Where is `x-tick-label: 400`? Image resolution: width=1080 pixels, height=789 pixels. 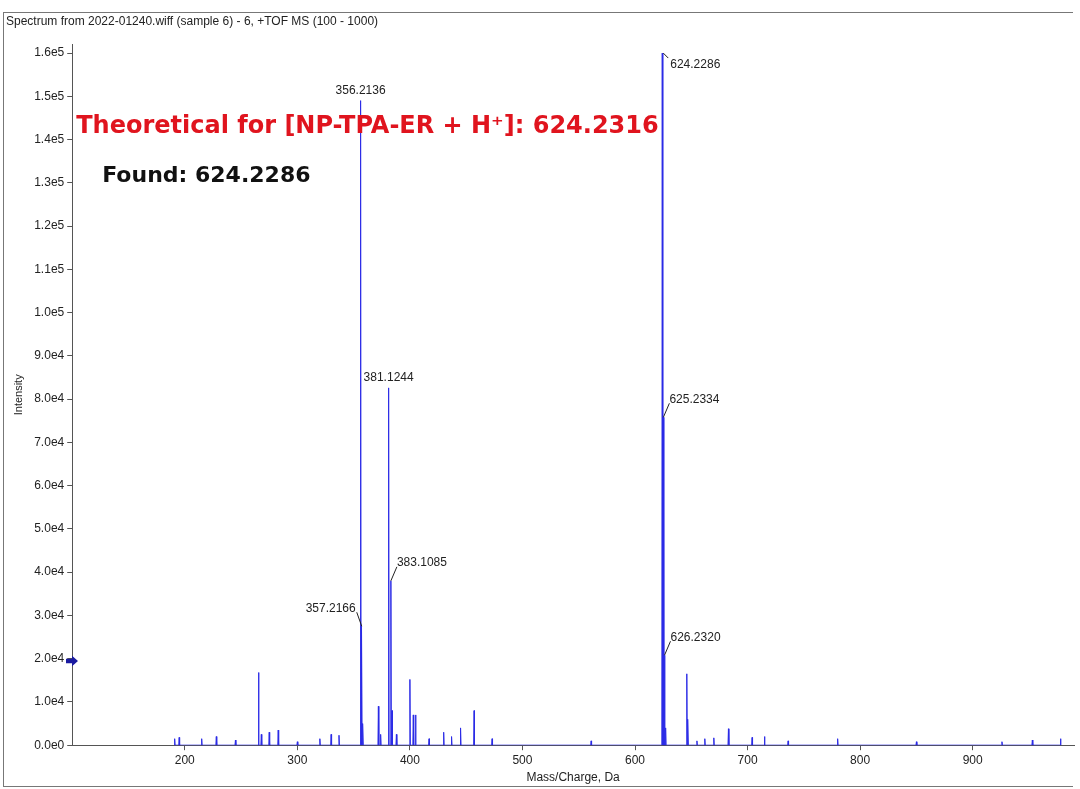 x-tick-label: 400 is located at coordinates (410, 759).